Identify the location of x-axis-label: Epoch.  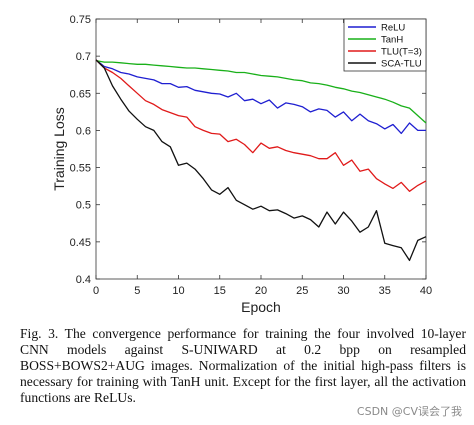
(261, 307).